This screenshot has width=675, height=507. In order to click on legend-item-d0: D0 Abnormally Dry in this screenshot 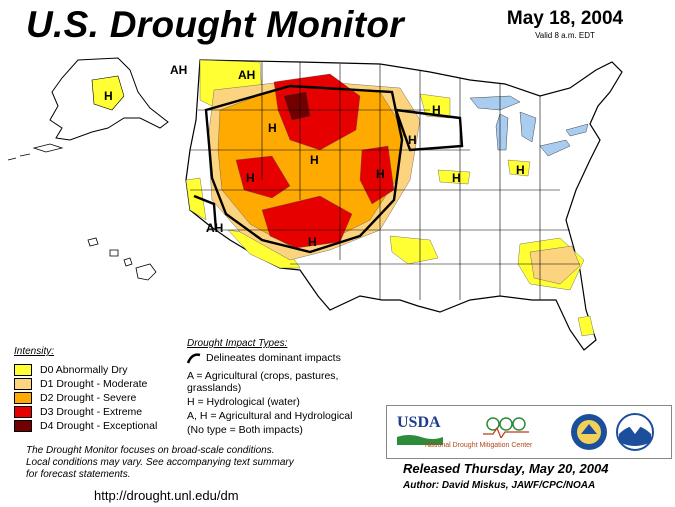, I will do `click(71, 370)`.